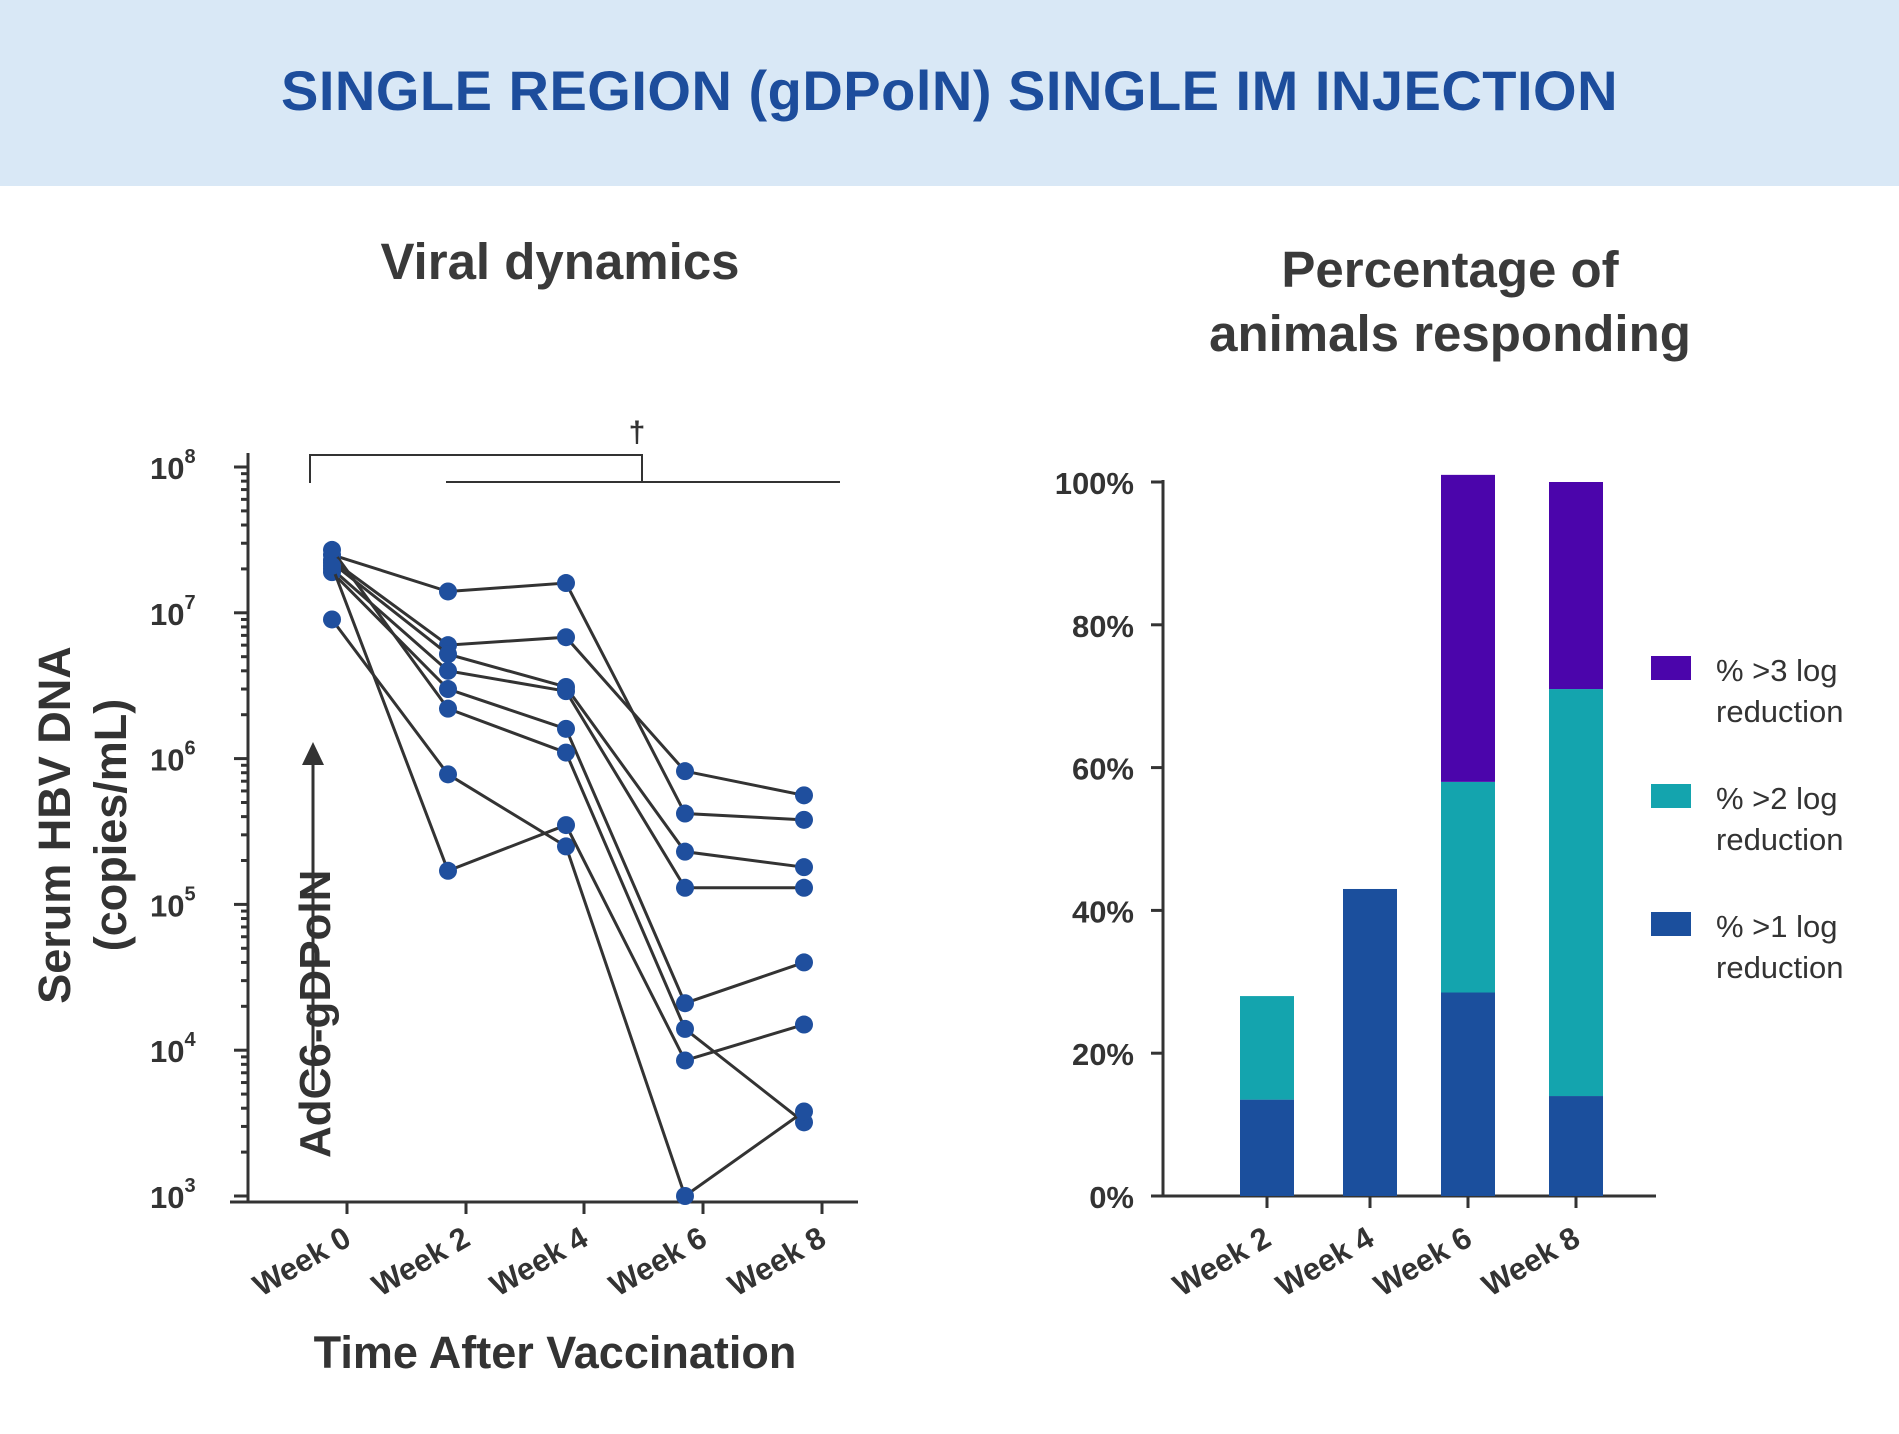 The width and height of the screenshot is (1899, 1434). I want to click on line-chart-title: Viral dynamics, so click(560, 261).